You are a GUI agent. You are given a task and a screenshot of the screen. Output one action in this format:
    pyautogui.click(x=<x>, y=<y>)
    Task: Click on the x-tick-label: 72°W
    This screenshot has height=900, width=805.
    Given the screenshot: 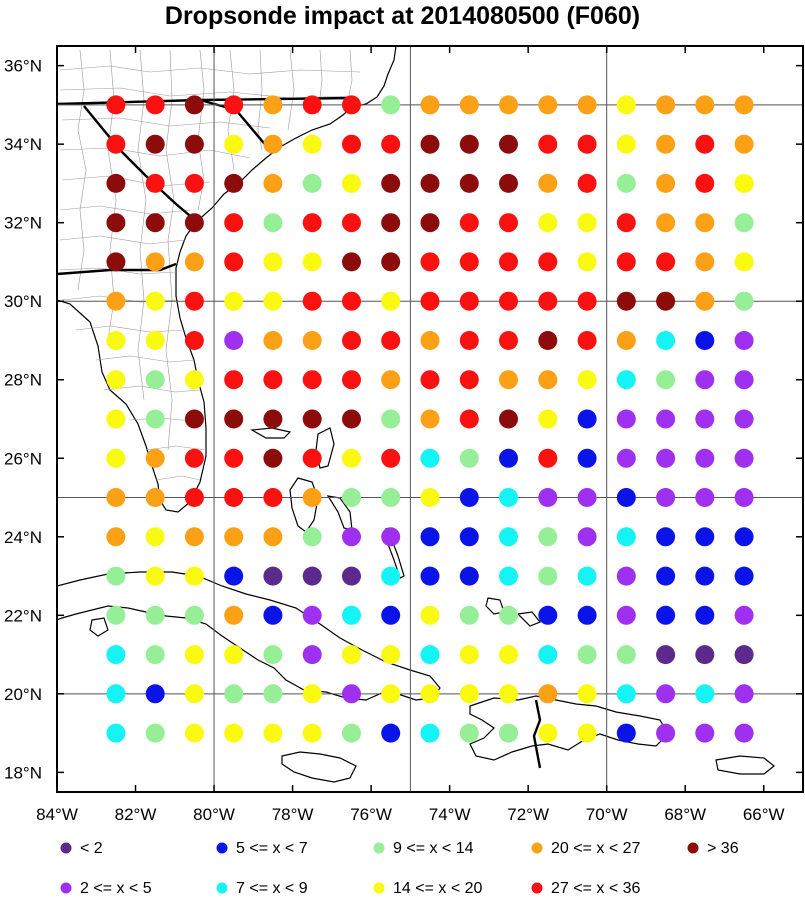 What is the action you would take?
    pyautogui.click(x=528, y=814)
    